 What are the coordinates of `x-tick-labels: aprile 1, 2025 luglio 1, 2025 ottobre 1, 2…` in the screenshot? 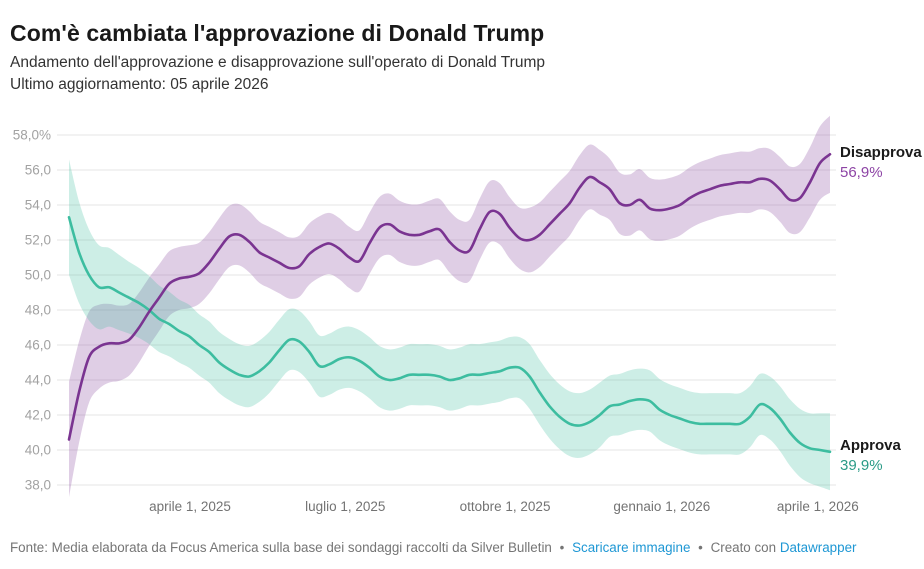 It's located at (504, 506).